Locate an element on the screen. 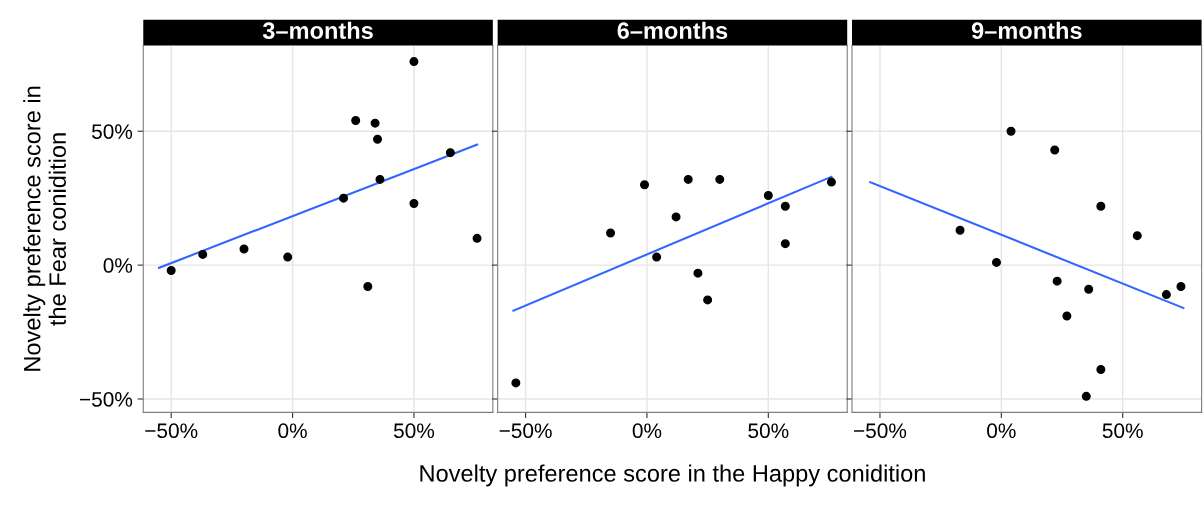 This screenshot has height=506, width=1204. y-tick-label: 0% is located at coordinates (118, 265).